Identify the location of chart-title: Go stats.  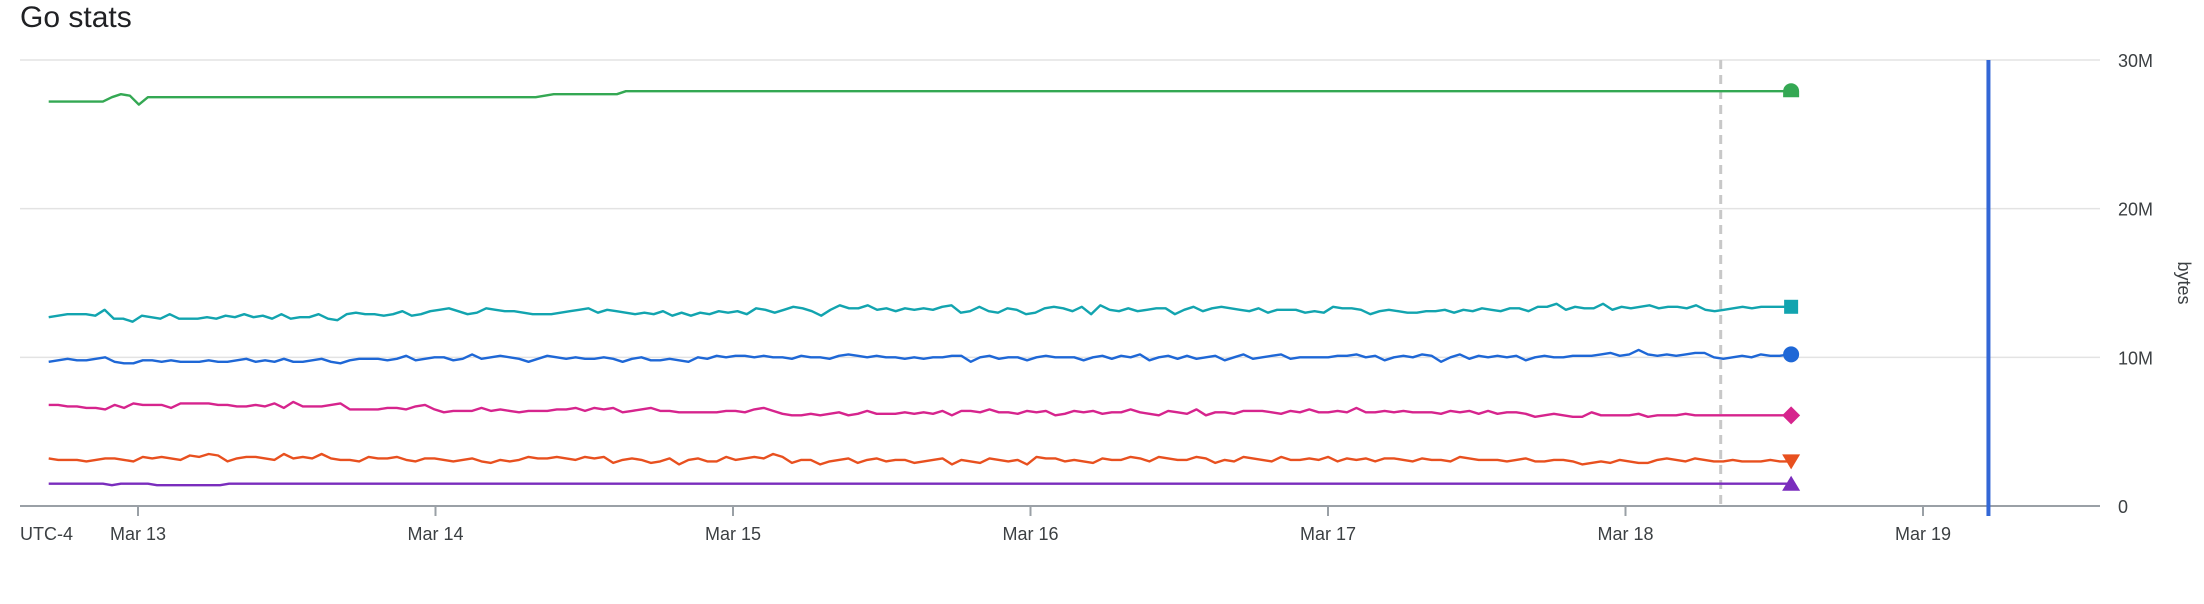
(76, 17).